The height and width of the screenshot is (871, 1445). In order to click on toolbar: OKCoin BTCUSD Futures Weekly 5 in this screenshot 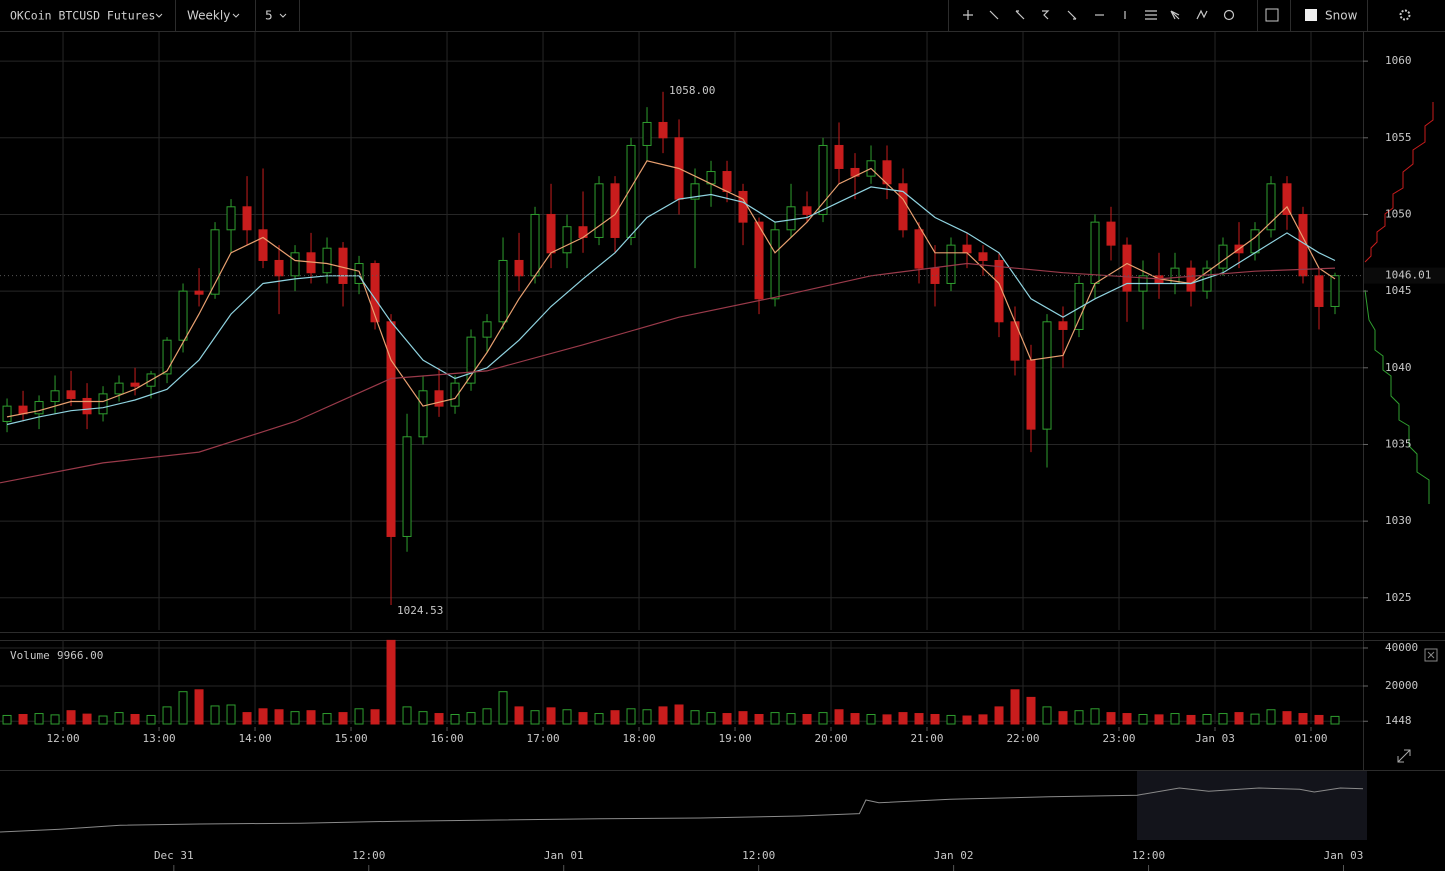, I will do `click(722, 16)`.